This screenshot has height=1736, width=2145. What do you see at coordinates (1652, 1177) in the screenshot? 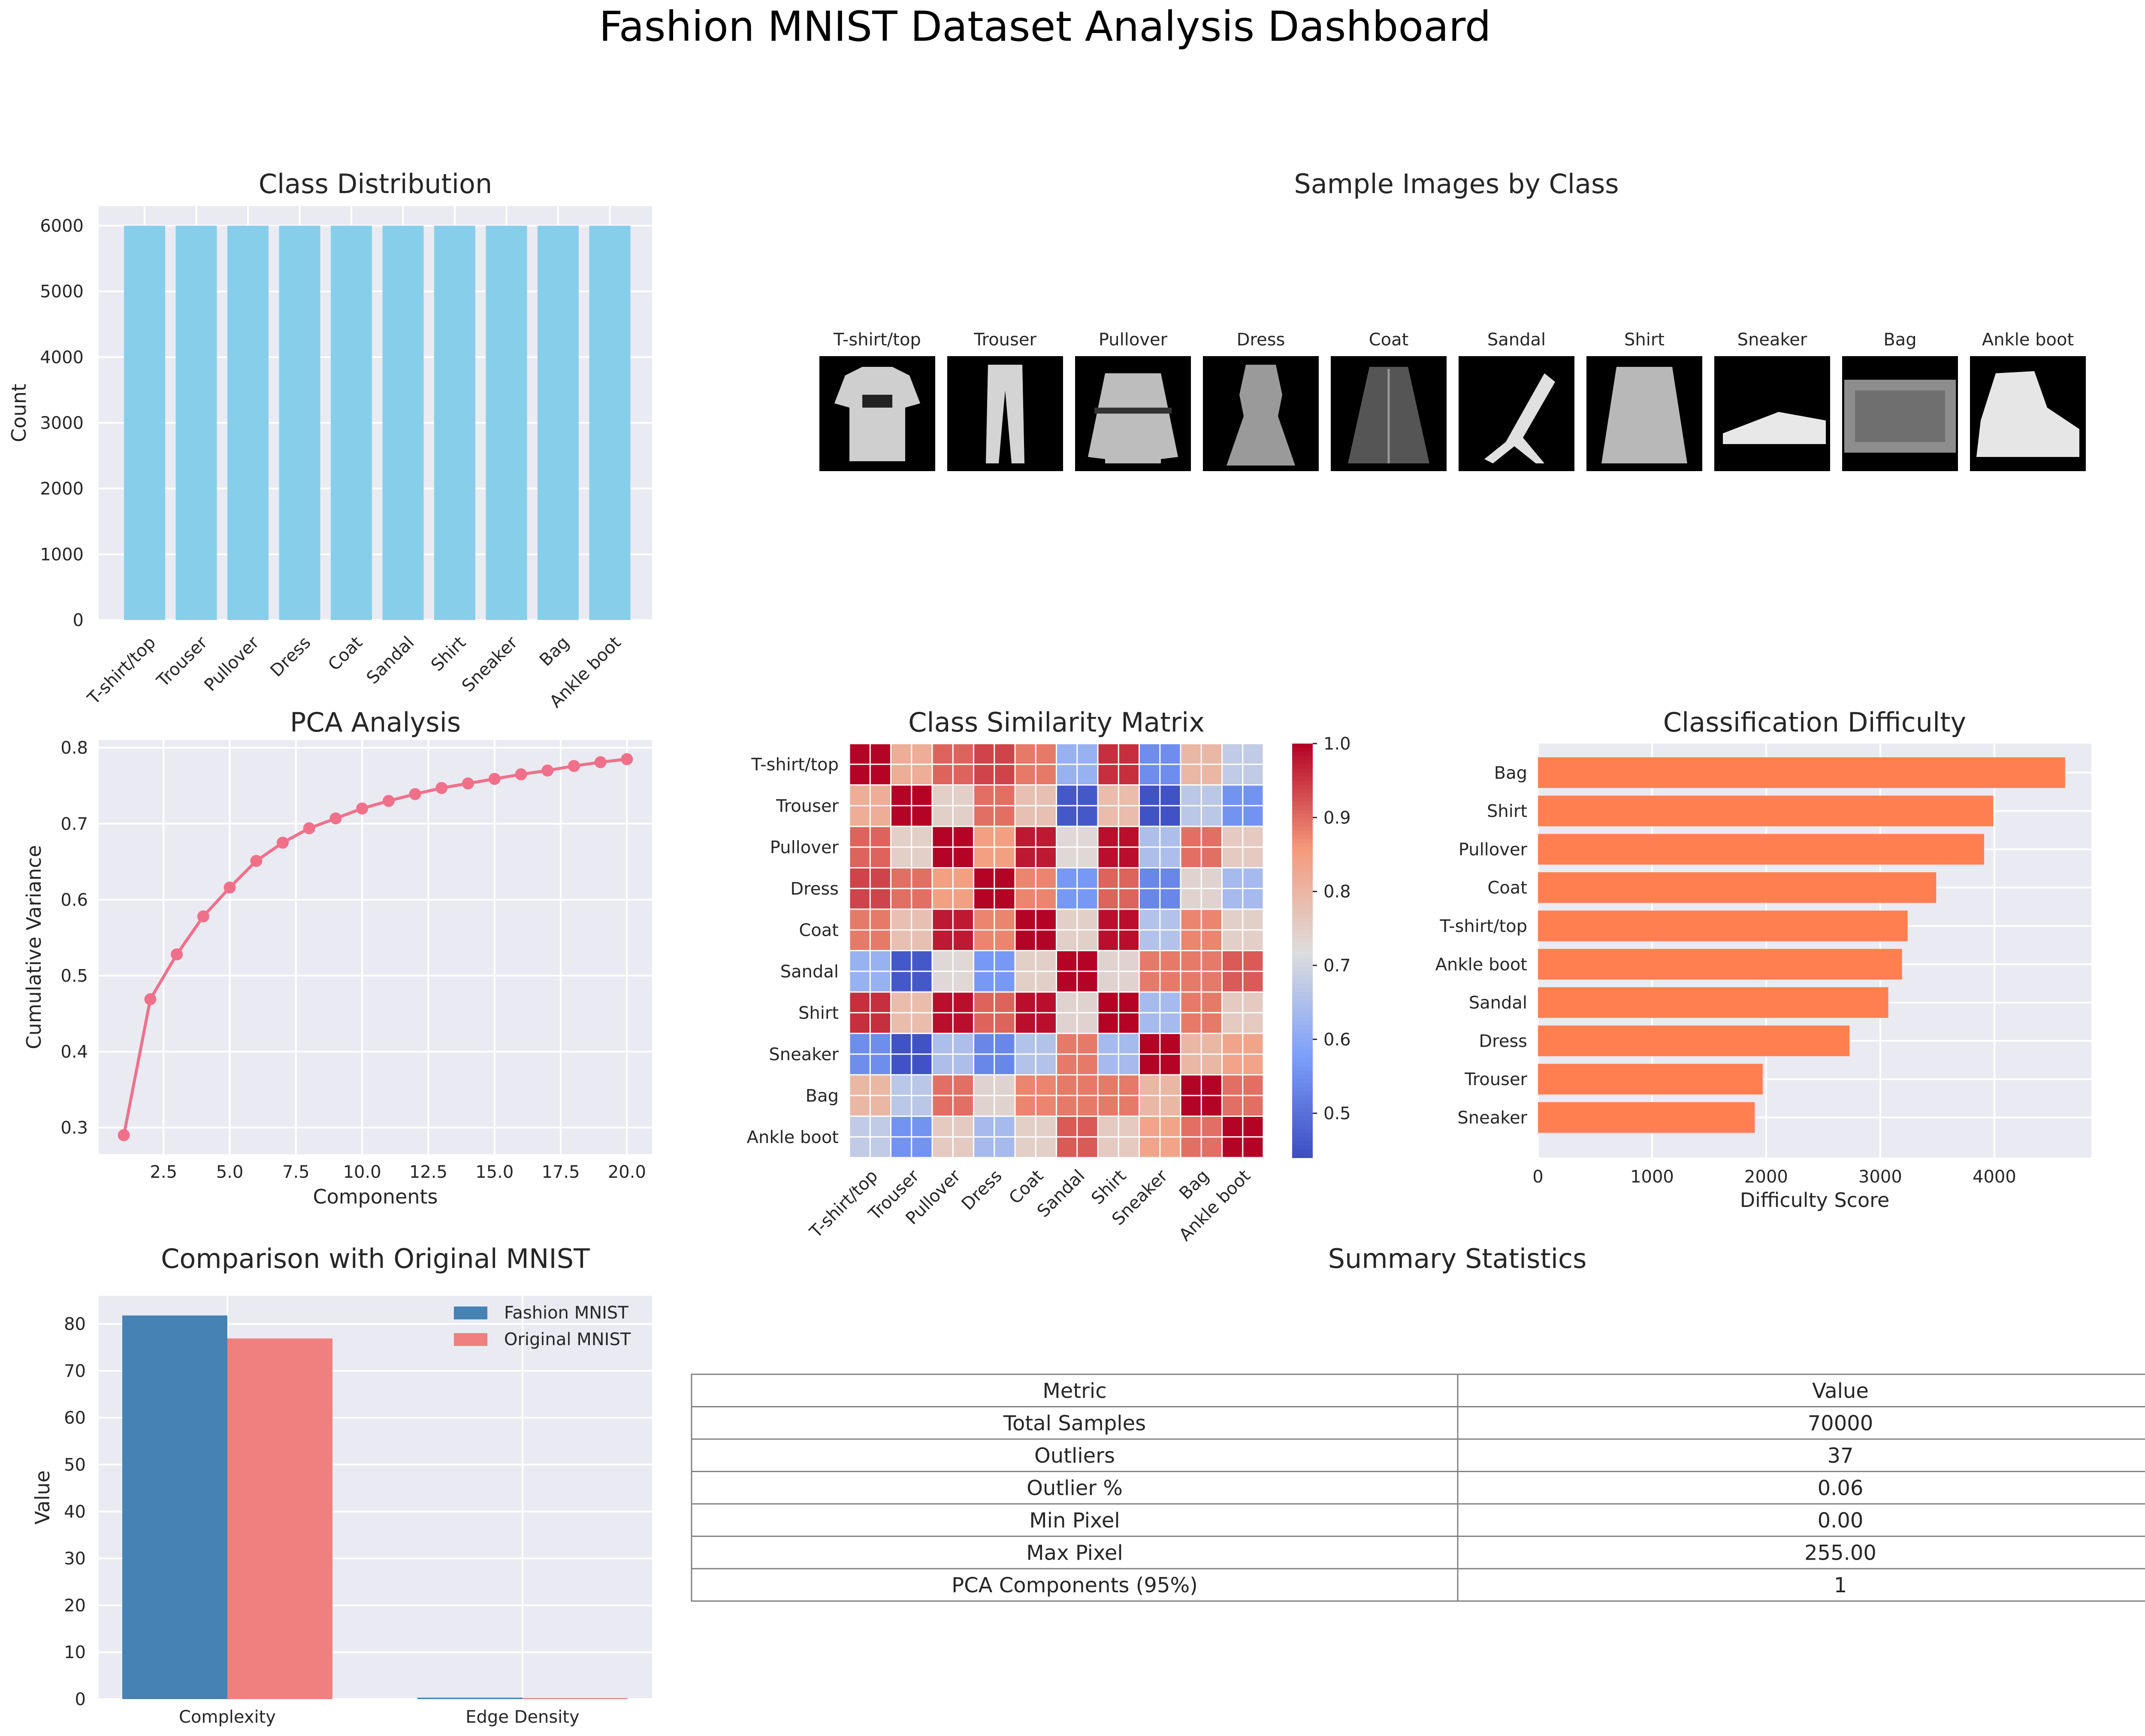
I see `x-tick-label: 1000` at bounding box center [1652, 1177].